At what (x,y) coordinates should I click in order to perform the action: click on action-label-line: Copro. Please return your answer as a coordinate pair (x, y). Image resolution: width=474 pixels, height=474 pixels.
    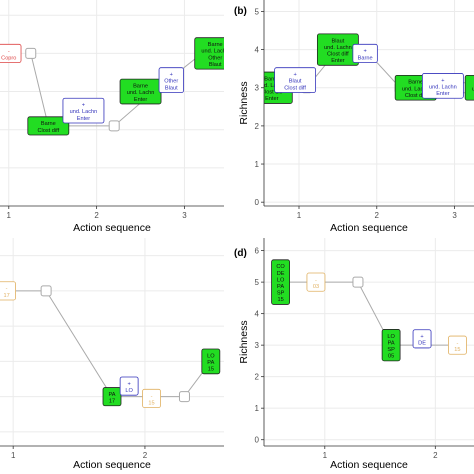
    Looking at the image, I should click on (8, 58).